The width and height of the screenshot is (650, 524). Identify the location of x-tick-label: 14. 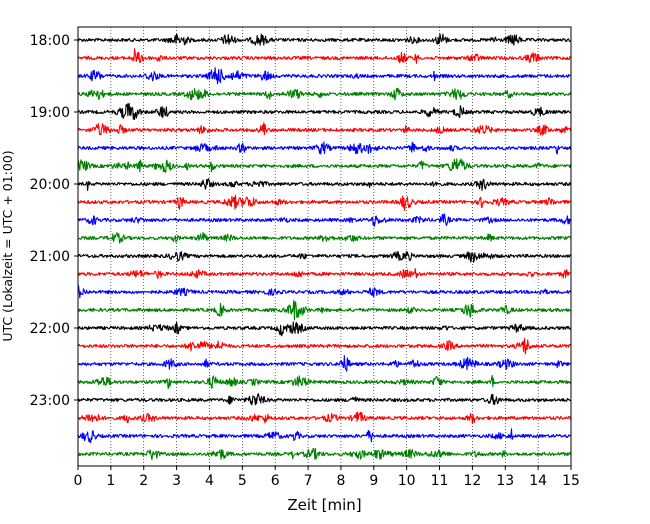
(538, 481).